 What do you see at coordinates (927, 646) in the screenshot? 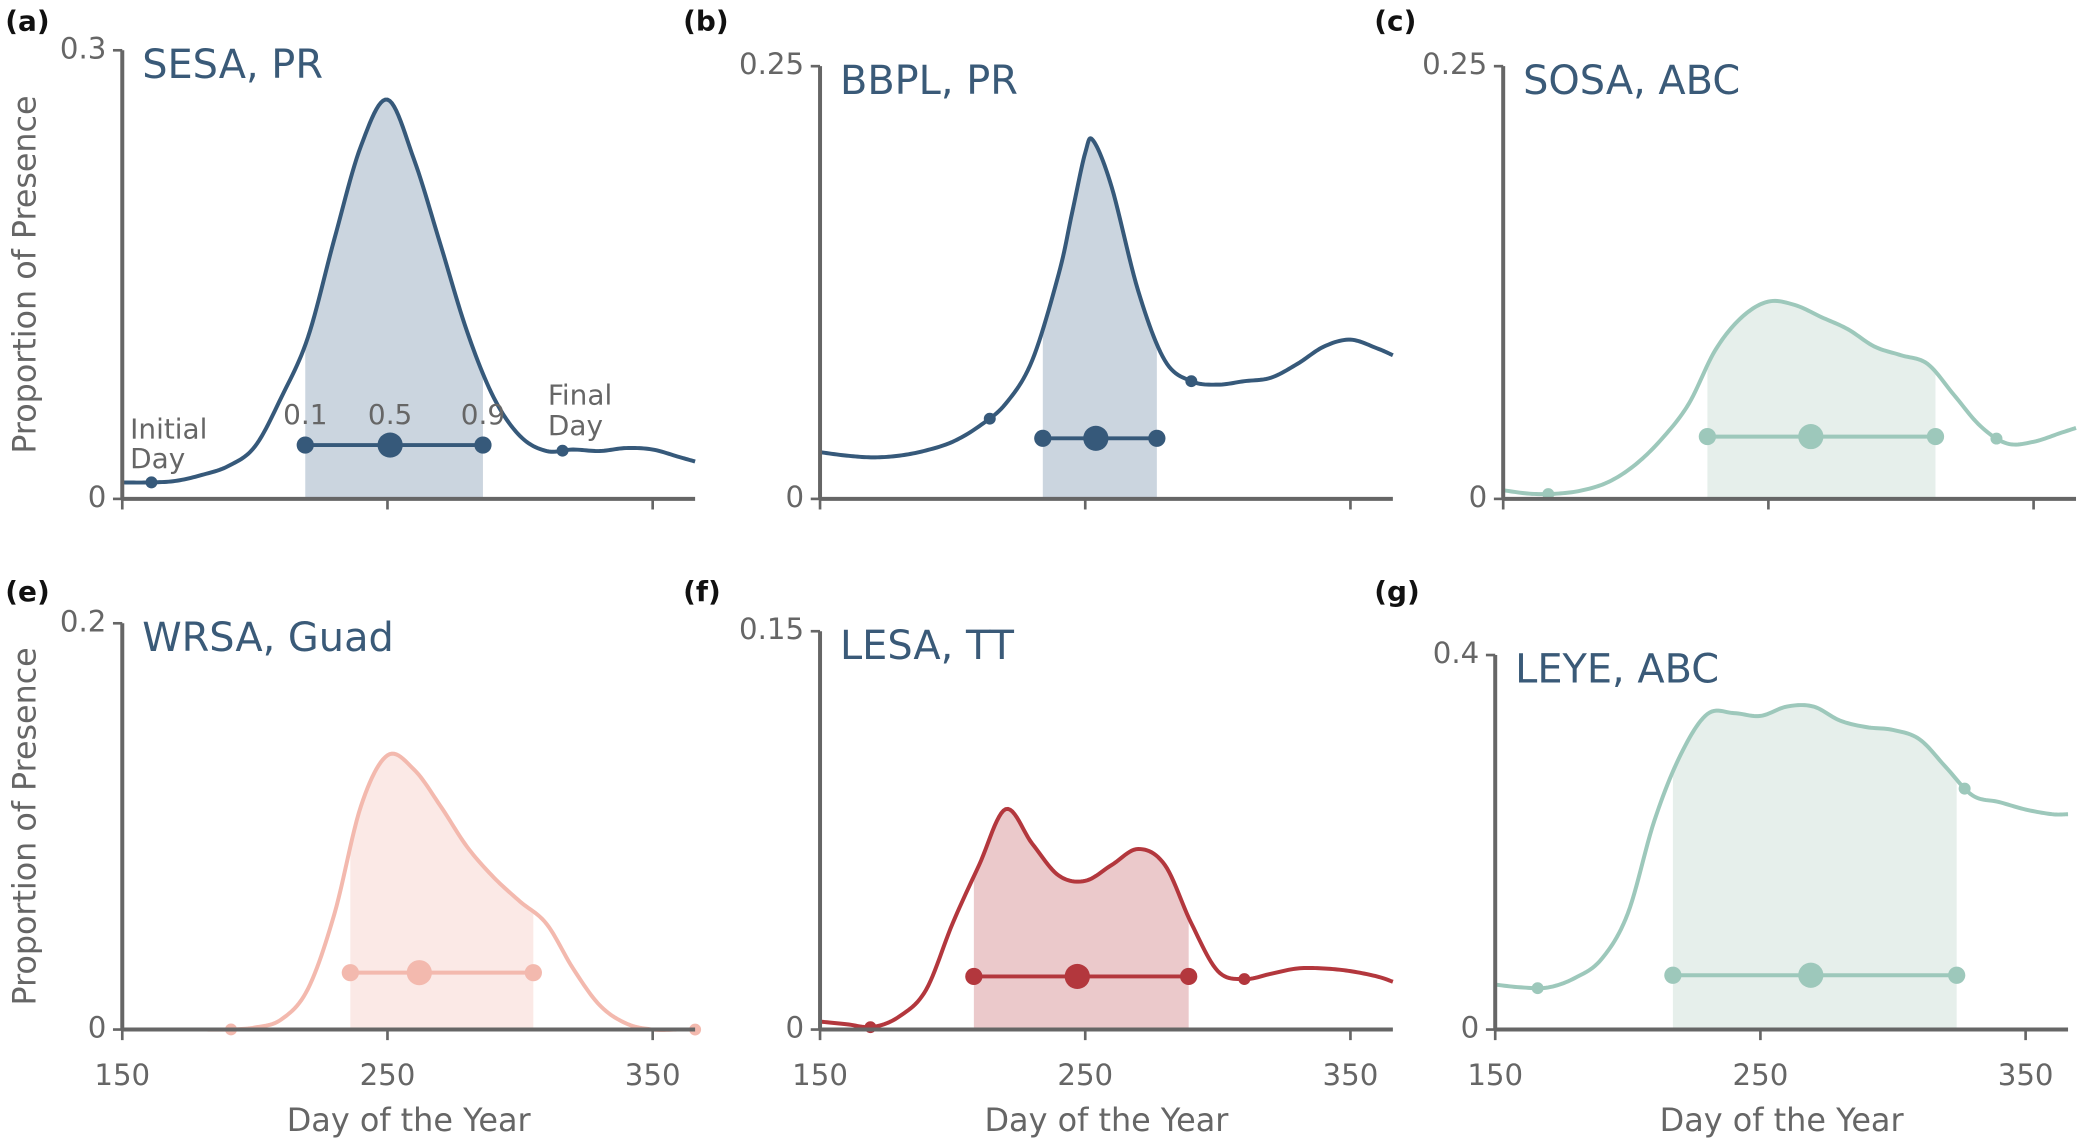
I see `panel-title: LESA, TT` at bounding box center [927, 646].